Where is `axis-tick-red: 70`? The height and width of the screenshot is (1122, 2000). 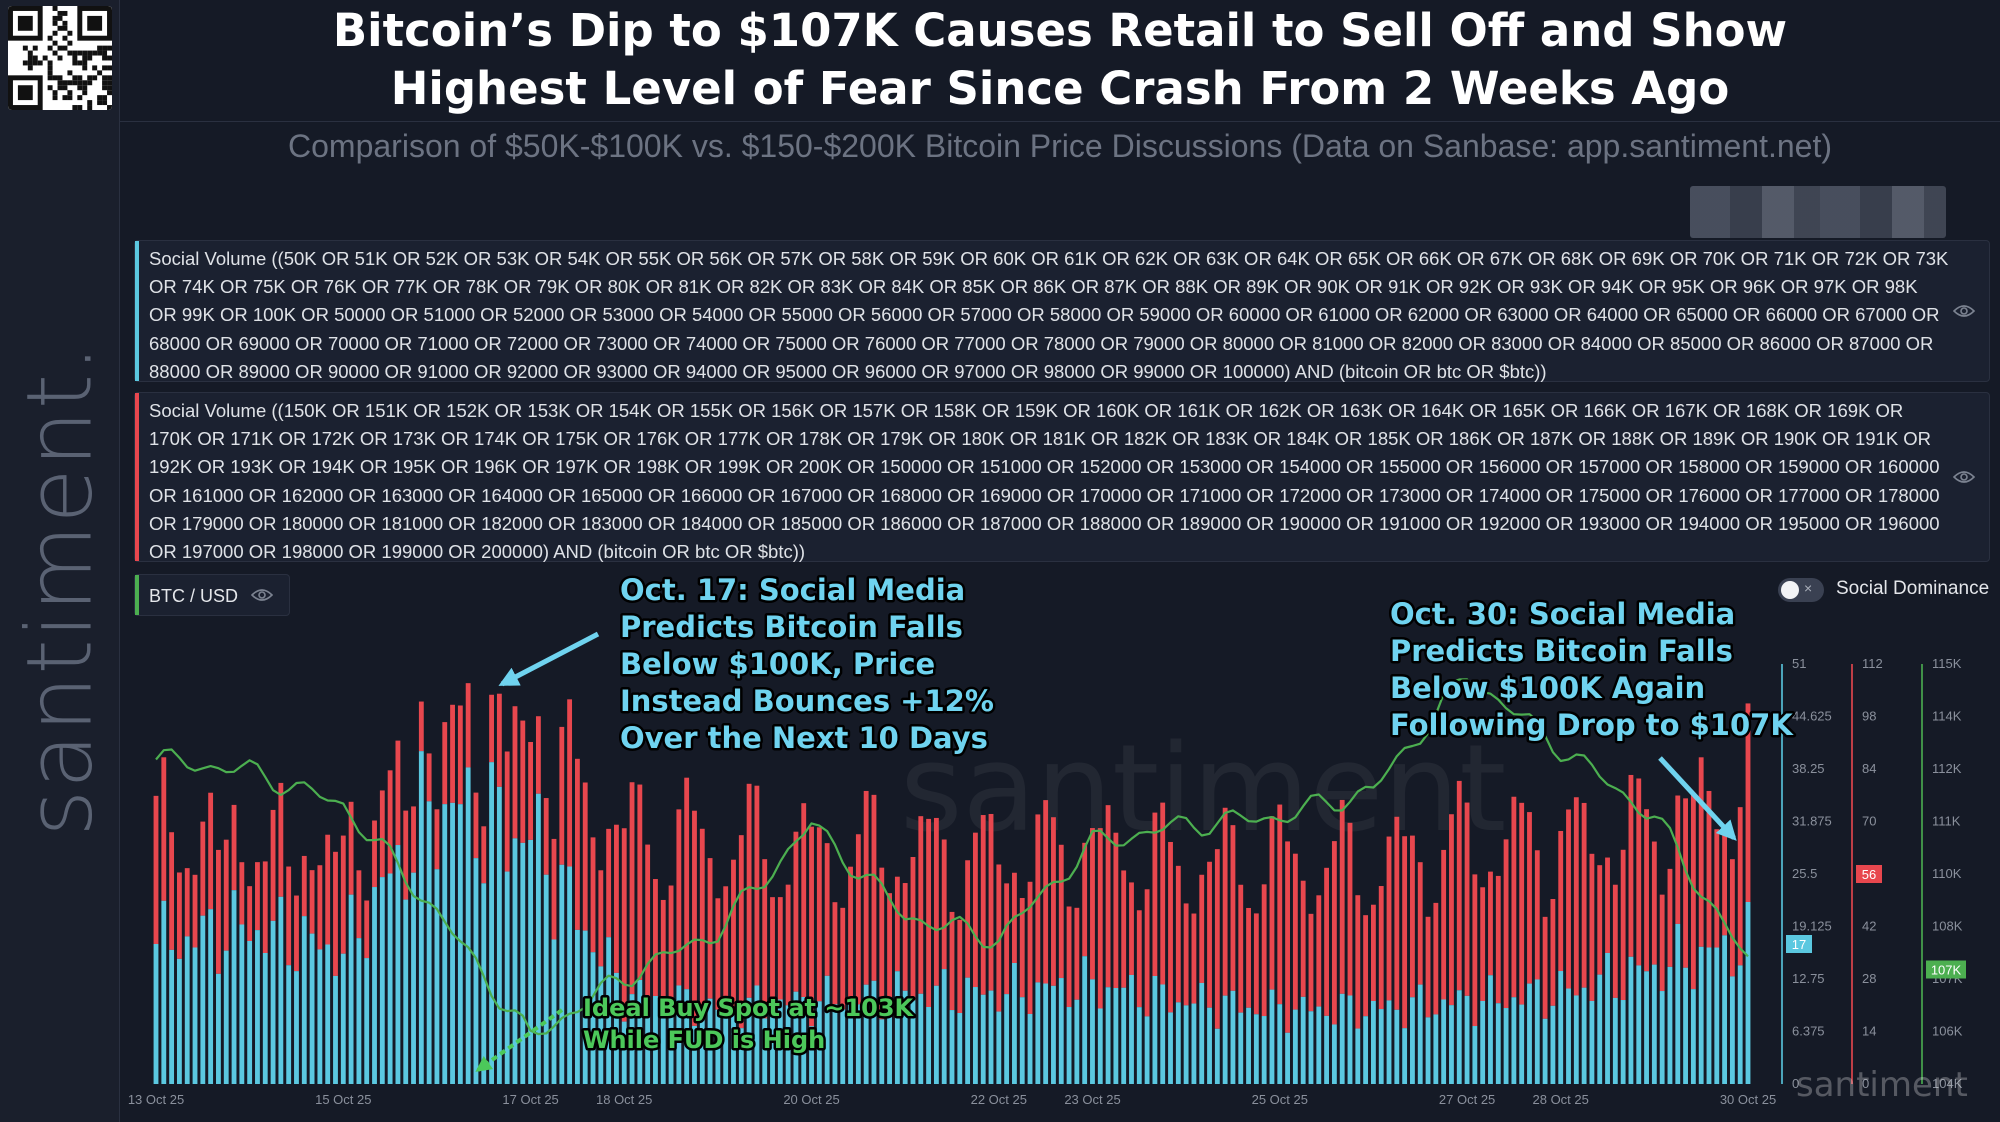 axis-tick-red: 70 is located at coordinates (1869, 821).